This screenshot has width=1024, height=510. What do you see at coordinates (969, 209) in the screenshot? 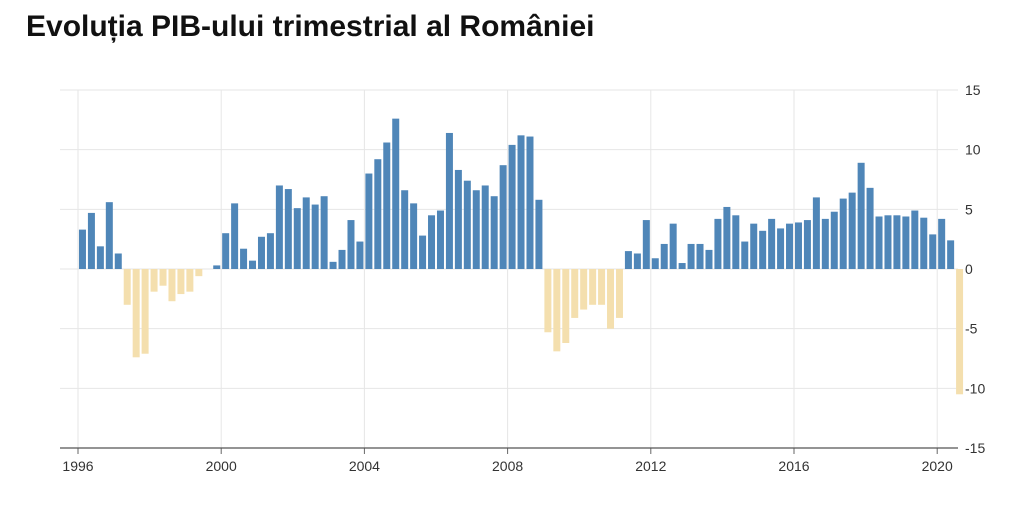
I see `y-tick-label: 5` at bounding box center [969, 209].